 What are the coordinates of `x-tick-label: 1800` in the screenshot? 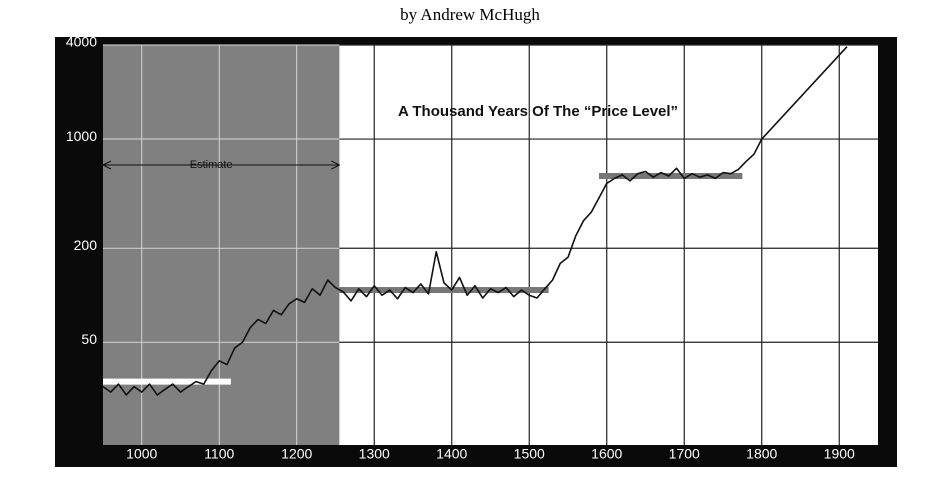 It's located at (761, 454).